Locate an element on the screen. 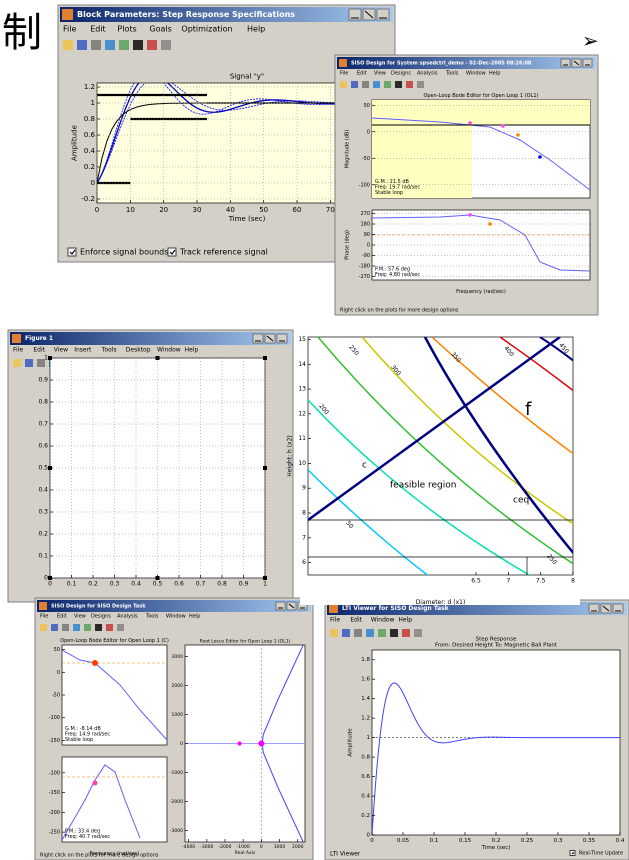 This screenshot has height=860, width=629. y-tick-label: 90 is located at coordinates (367, 235).